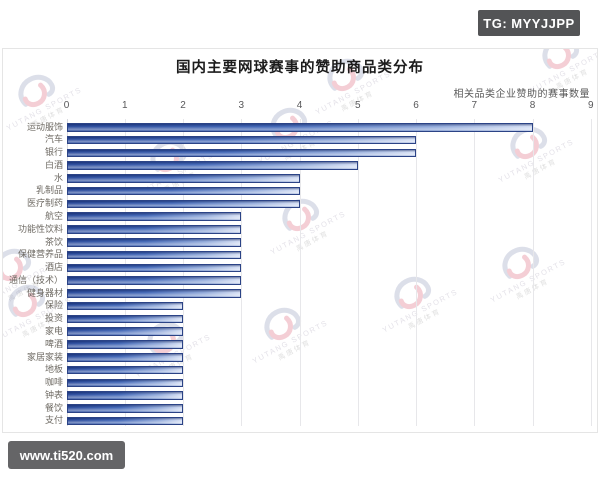 This screenshot has height=480, width=600. What do you see at coordinates (532, 105) in the screenshot?
I see `x-tick-label: 8` at bounding box center [532, 105].